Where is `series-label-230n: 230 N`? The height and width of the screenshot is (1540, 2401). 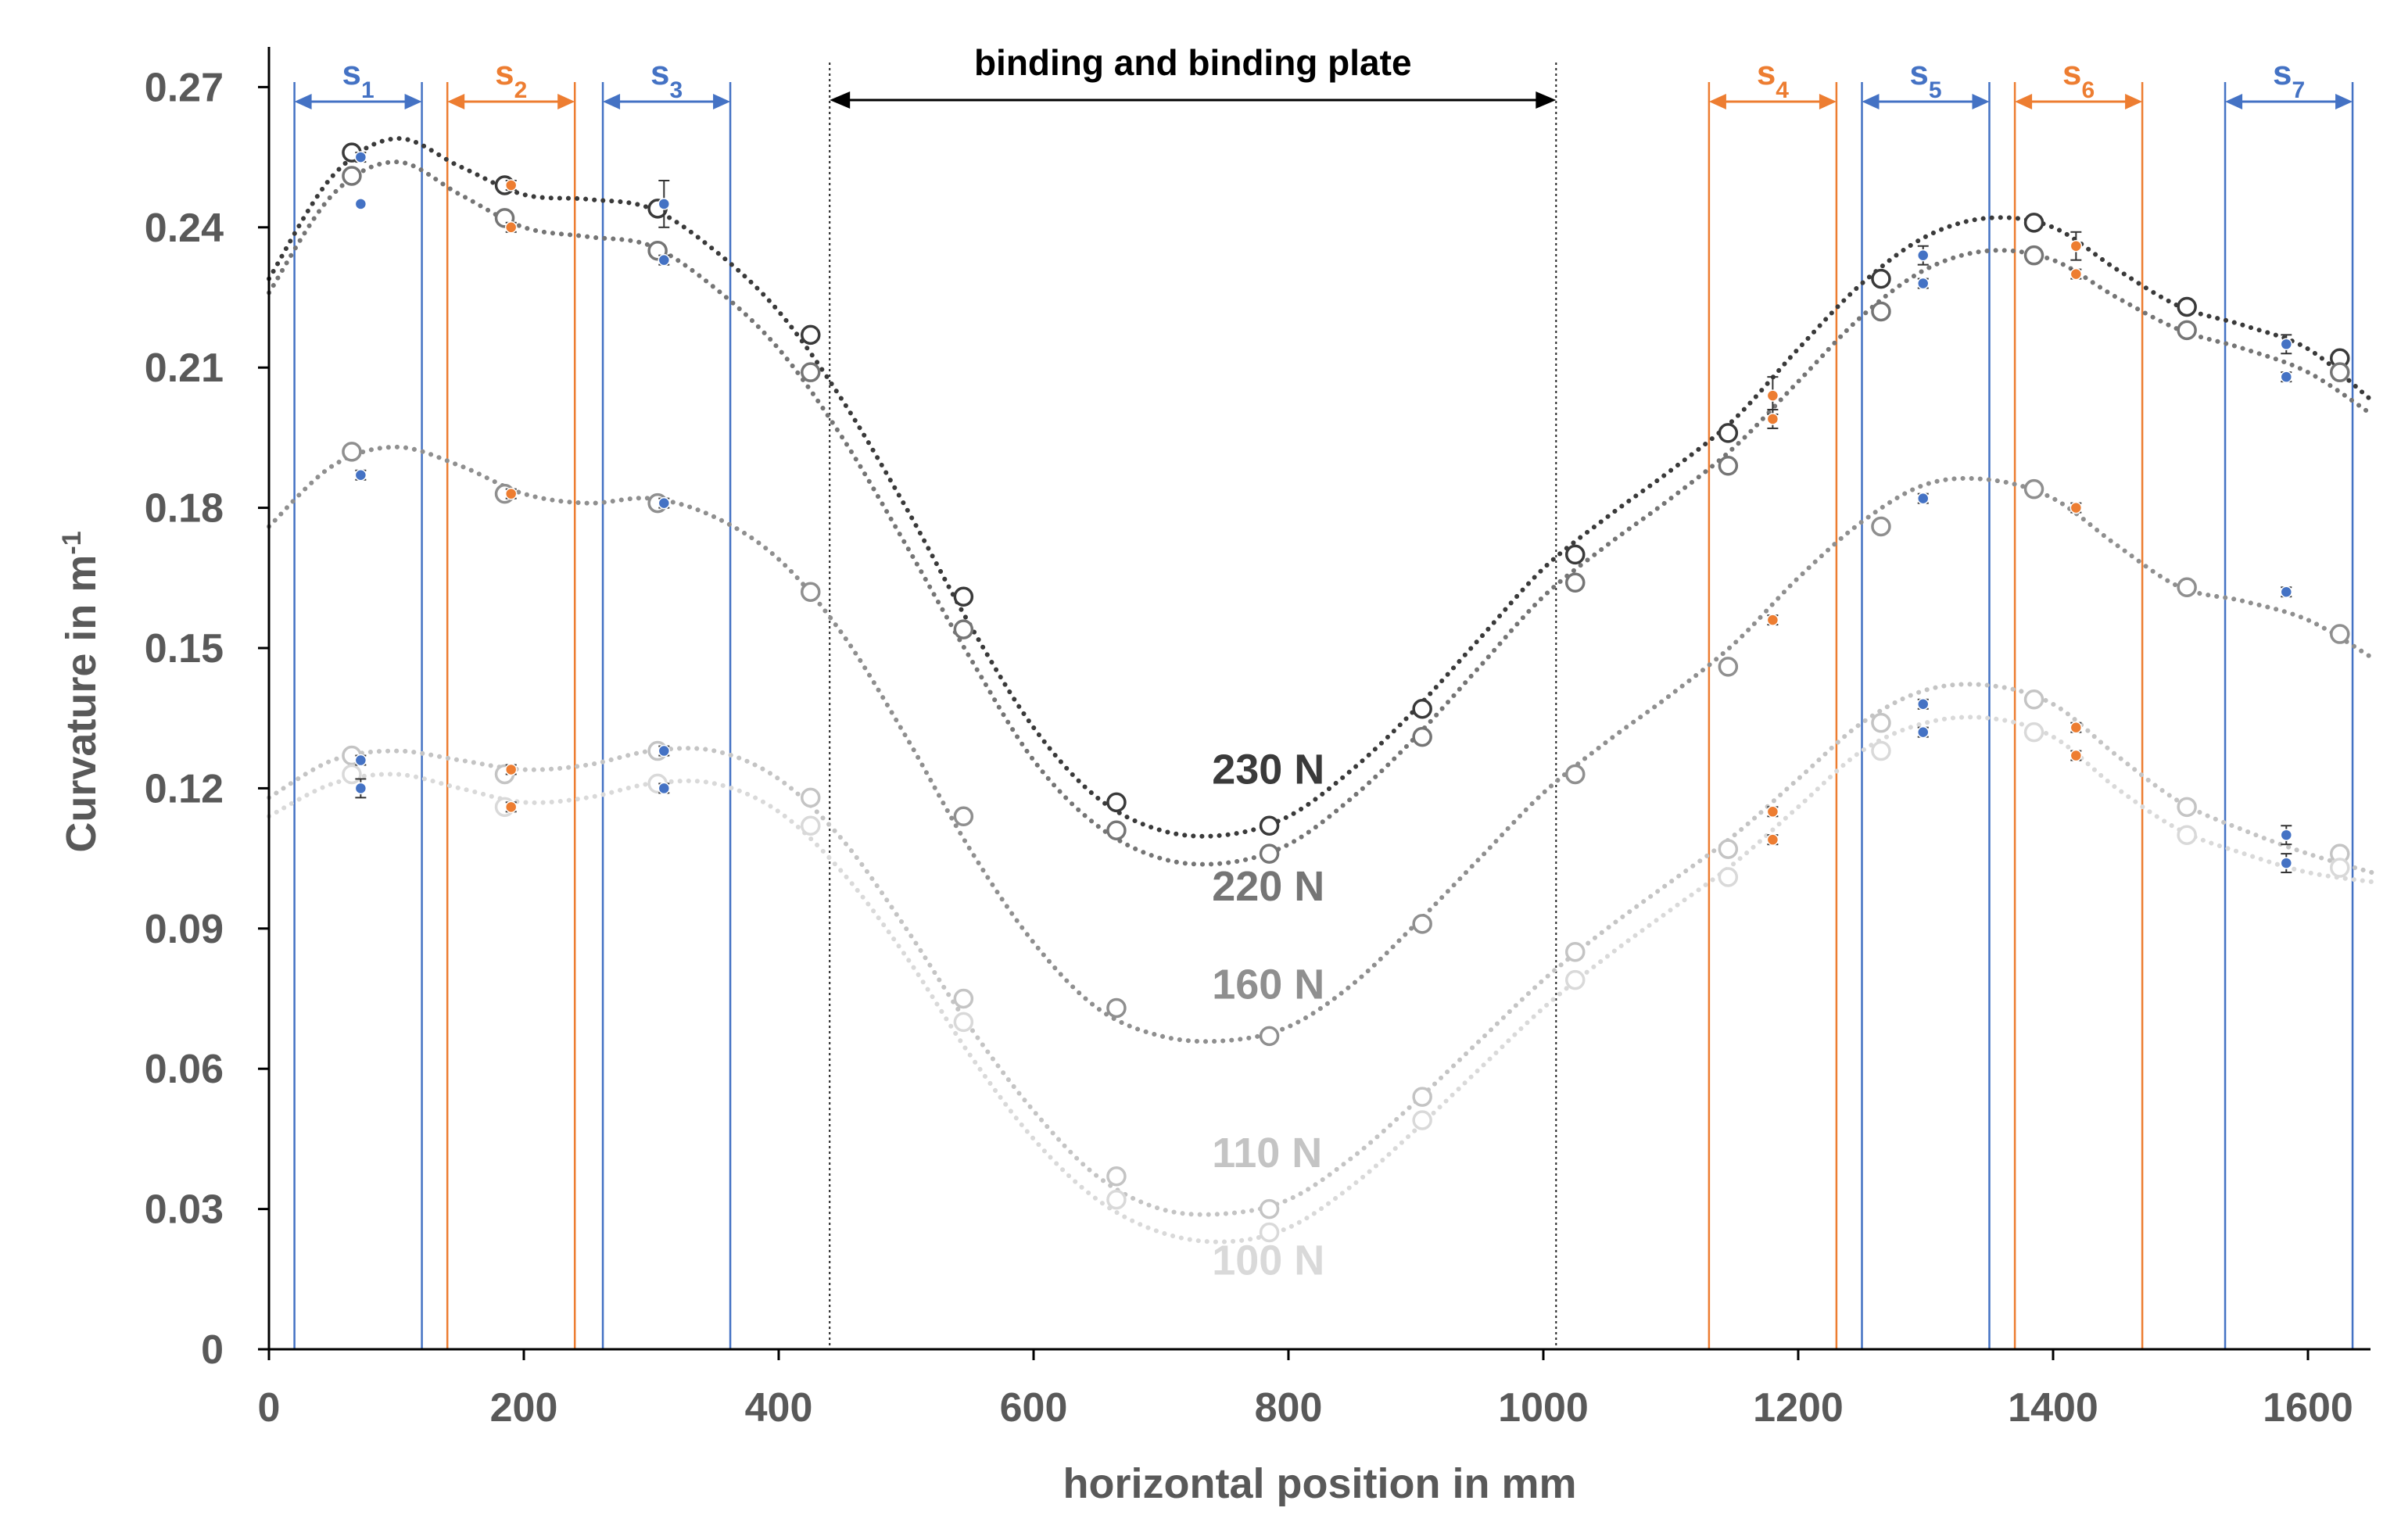 series-label-230n: 230 N is located at coordinates (1268, 770).